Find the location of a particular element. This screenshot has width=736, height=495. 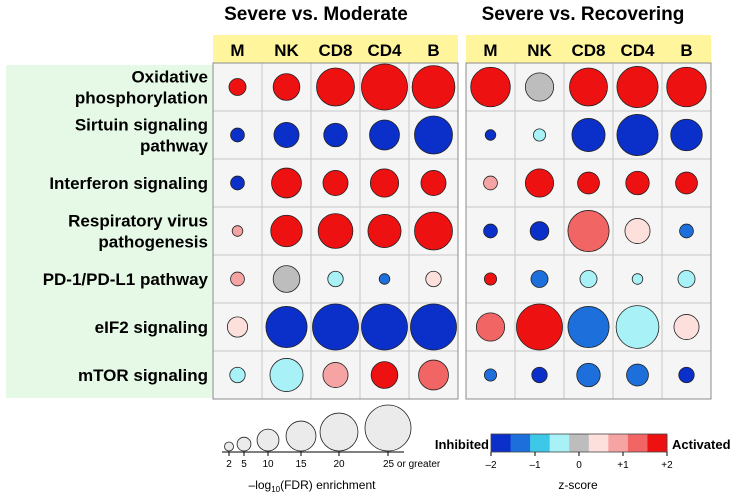

bubble-severe-vs-recovering-b-respiratory-virus-pathogenesis is located at coordinates (686, 231).